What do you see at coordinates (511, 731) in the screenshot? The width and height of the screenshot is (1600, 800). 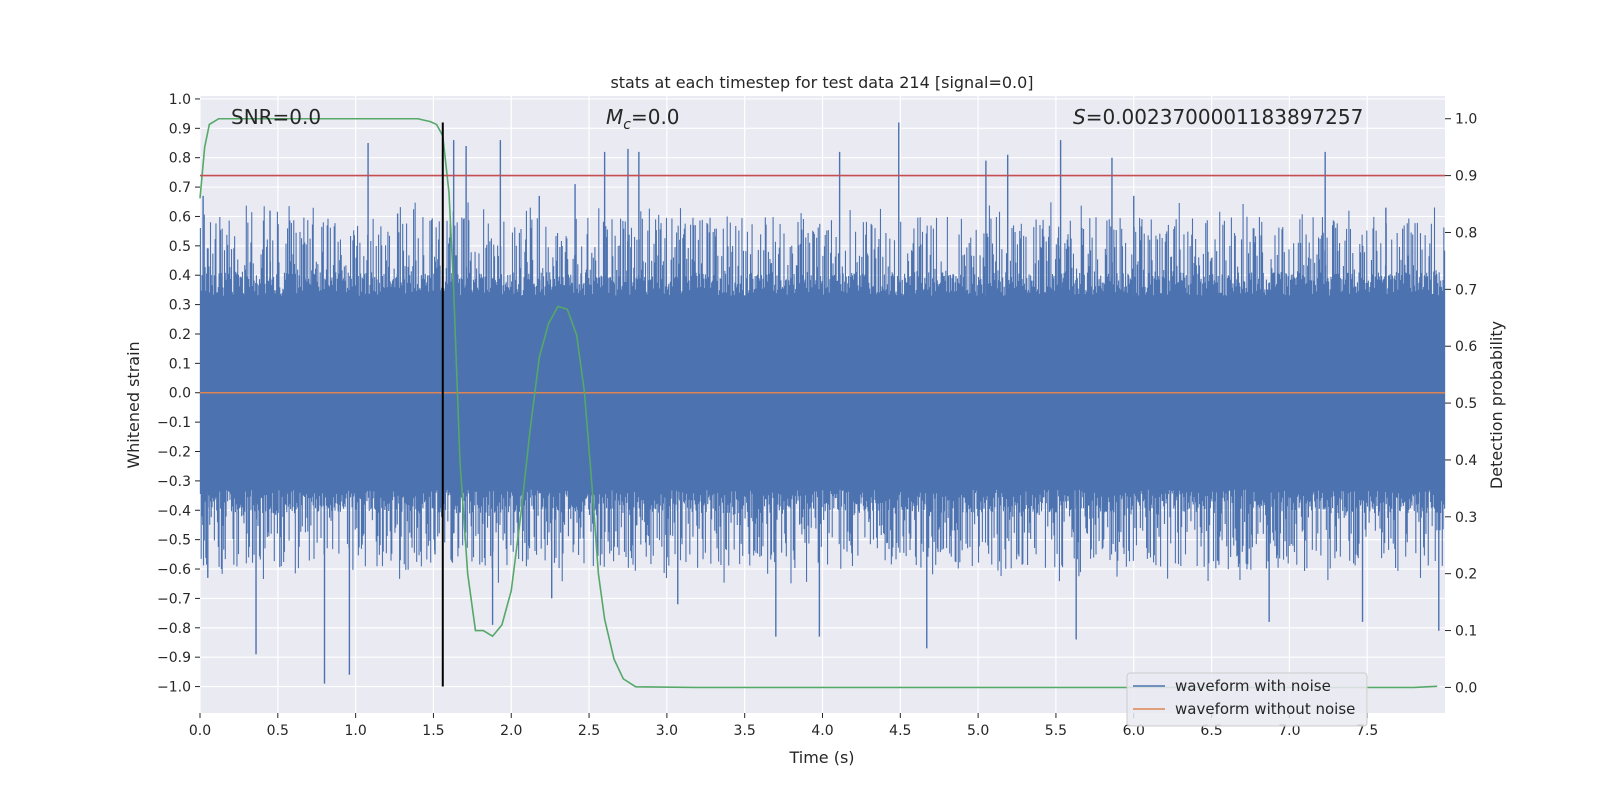 I see `x-tick-label-4: 2.0` at bounding box center [511, 731].